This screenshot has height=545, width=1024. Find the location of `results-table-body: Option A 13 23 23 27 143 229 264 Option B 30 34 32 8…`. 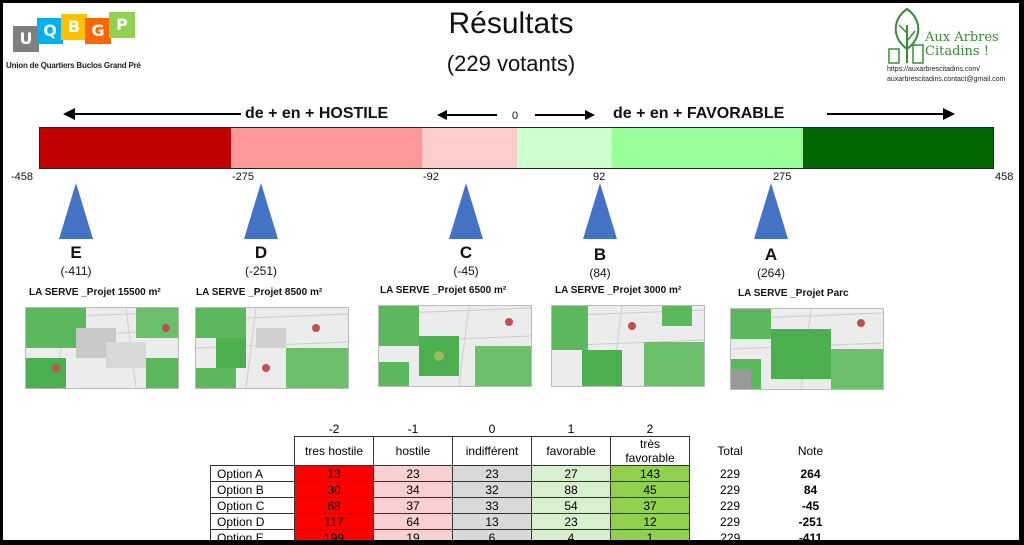

results-table-body: Option A 13 23 23 27 143 229 264 Option B 30 34 32 8… is located at coordinates (530, 503).